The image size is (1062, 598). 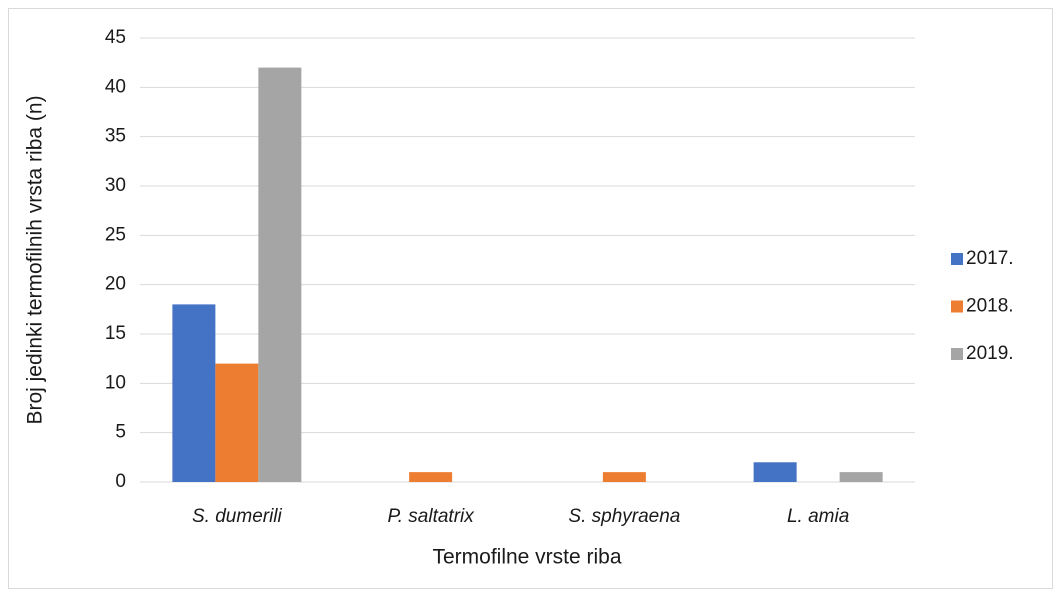 What do you see at coordinates (115, 382) in the screenshot?
I see `y-tick-label: 10` at bounding box center [115, 382].